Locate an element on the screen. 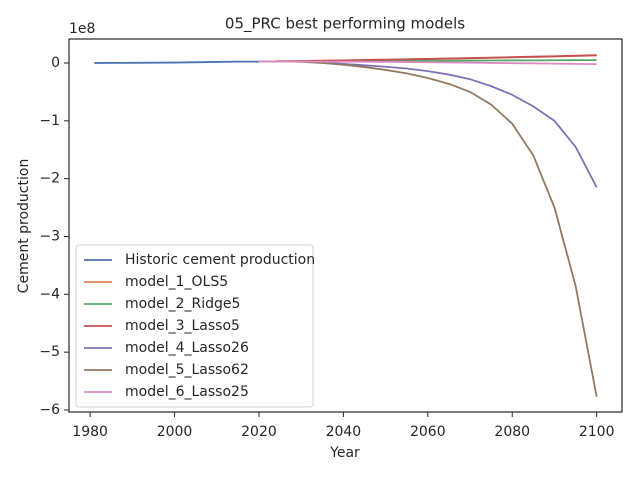 This screenshot has height=480, width=640. legend-label: model_6_Lasso25 is located at coordinates (187, 392).